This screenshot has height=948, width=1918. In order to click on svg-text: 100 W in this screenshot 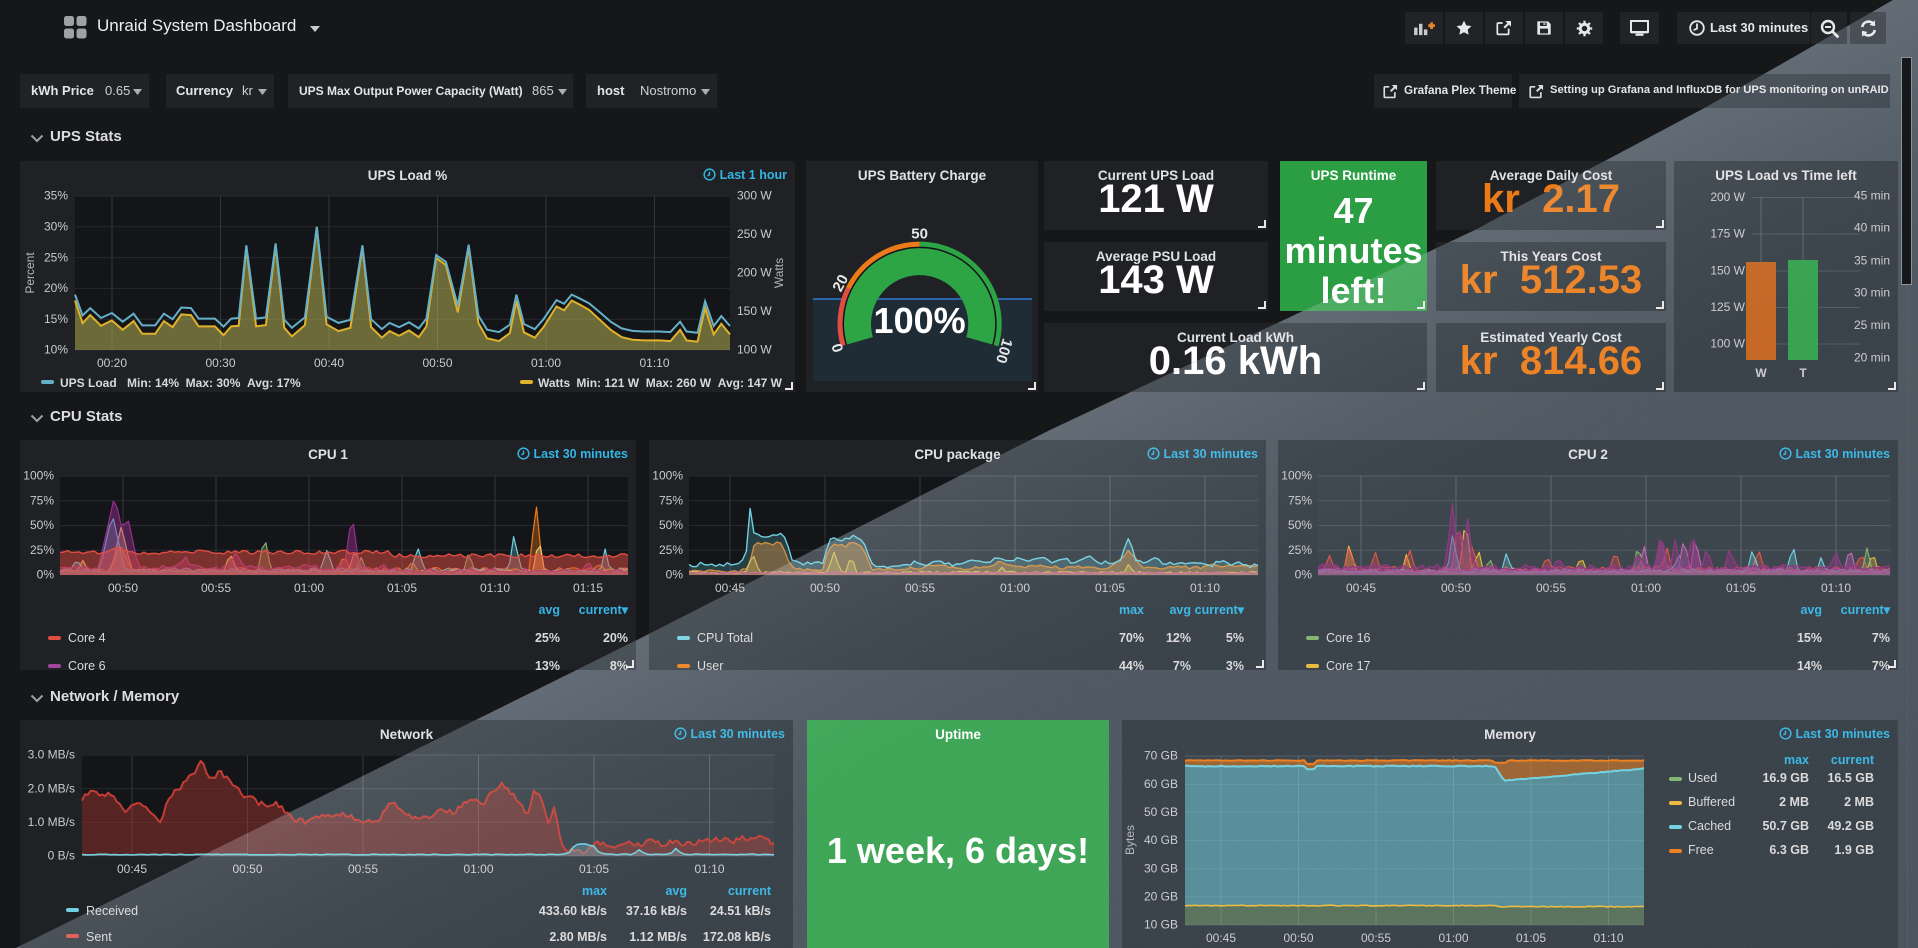, I will do `click(754, 350)`.